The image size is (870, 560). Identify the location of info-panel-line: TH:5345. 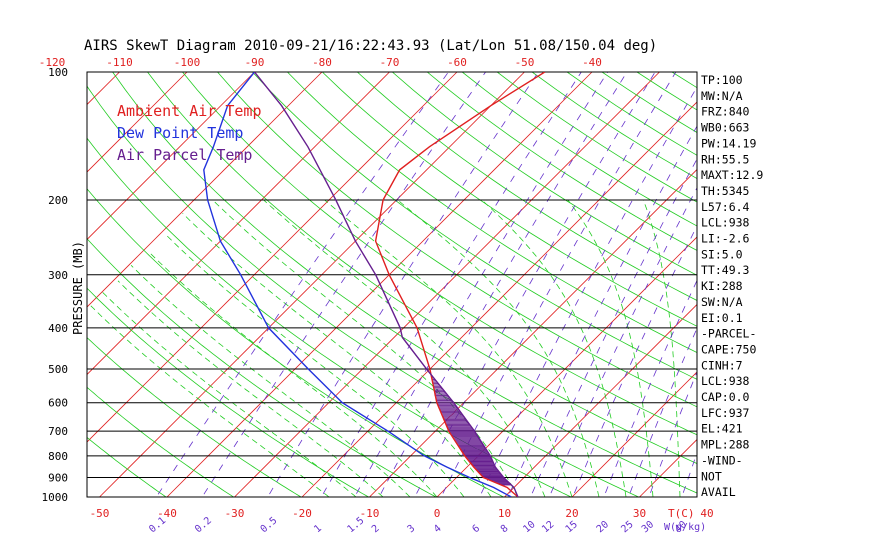
(725, 191).